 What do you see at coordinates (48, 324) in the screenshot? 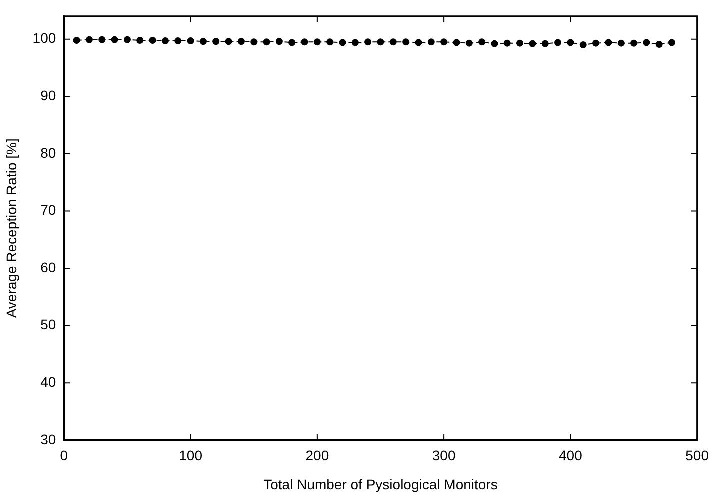
I see `y-tick-label: 50` at bounding box center [48, 324].